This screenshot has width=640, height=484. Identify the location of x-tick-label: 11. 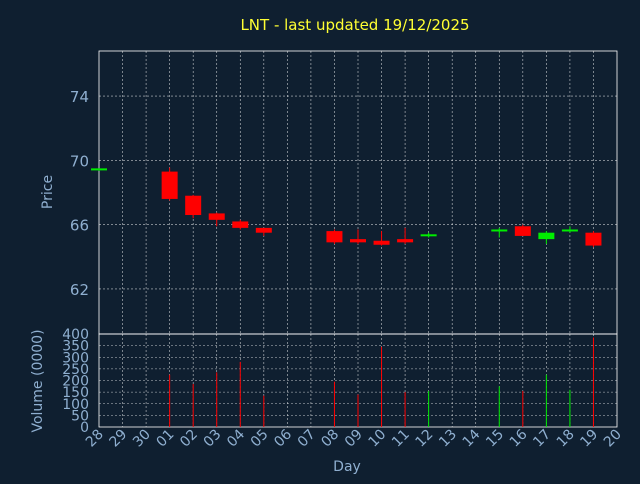
(401, 439).